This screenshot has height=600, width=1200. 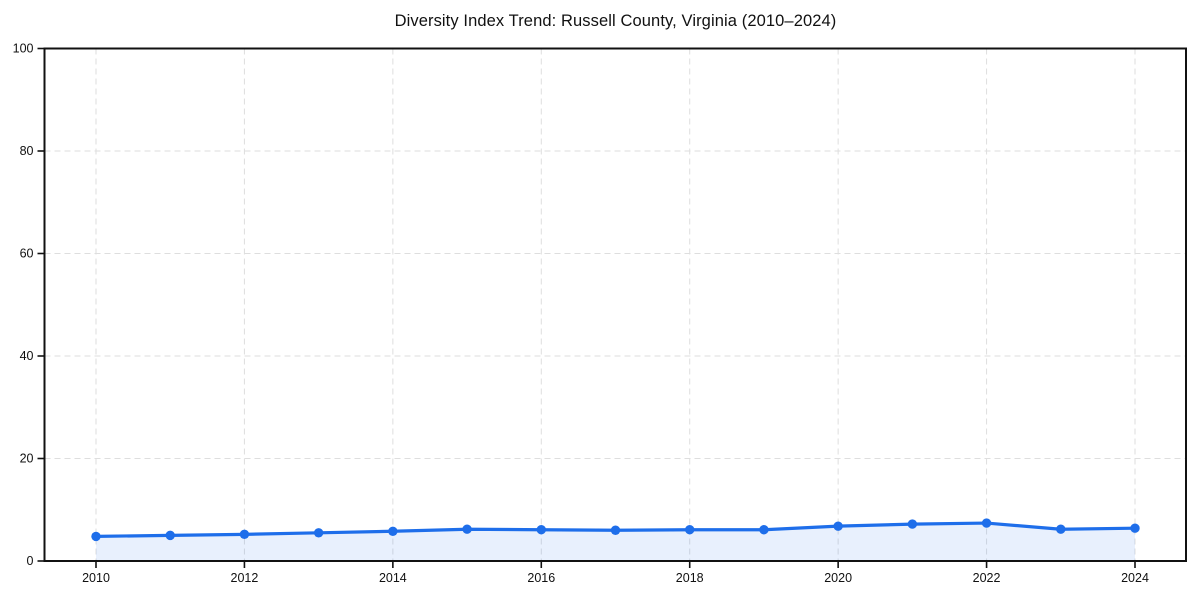 I want to click on data-point-2016, so click(x=541, y=530).